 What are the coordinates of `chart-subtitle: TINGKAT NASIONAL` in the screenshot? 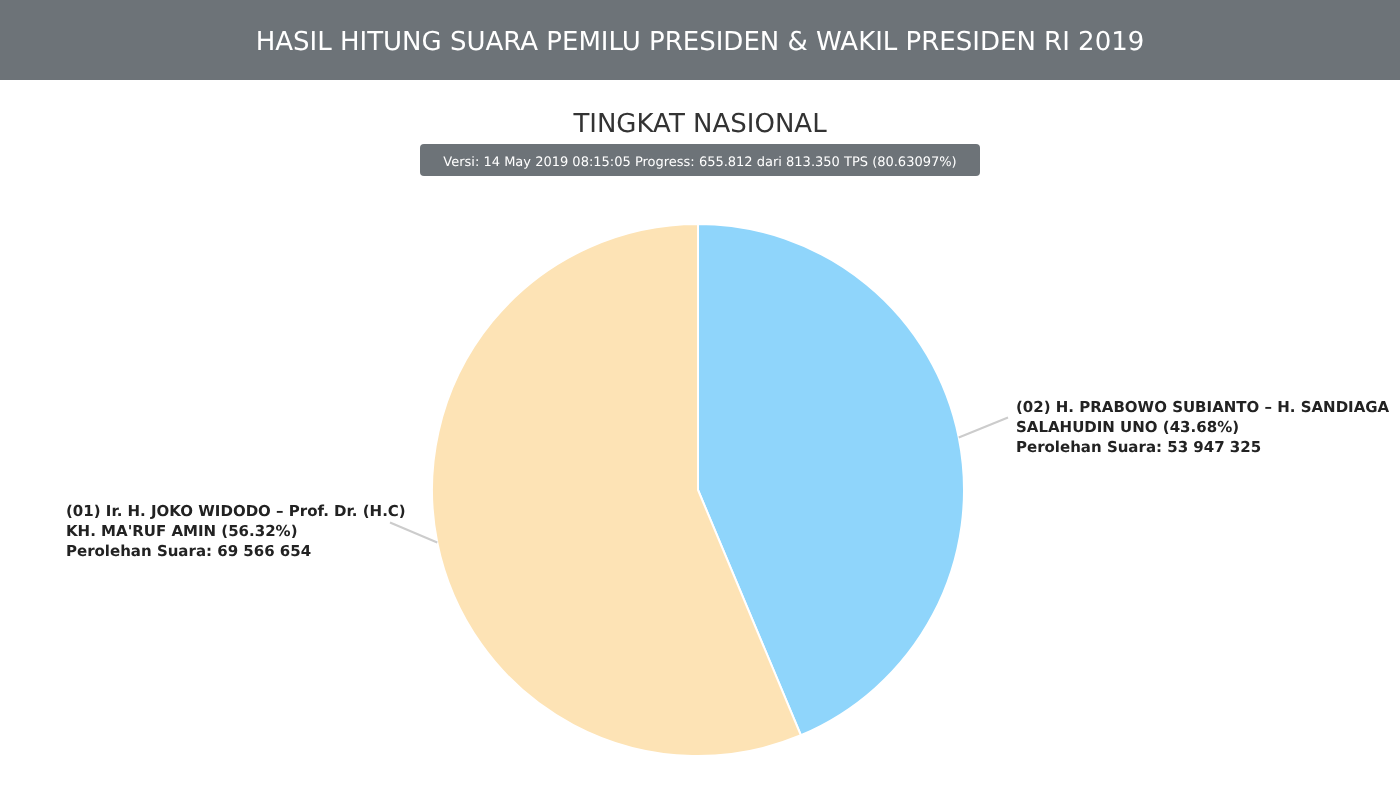 It's located at (700, 125).